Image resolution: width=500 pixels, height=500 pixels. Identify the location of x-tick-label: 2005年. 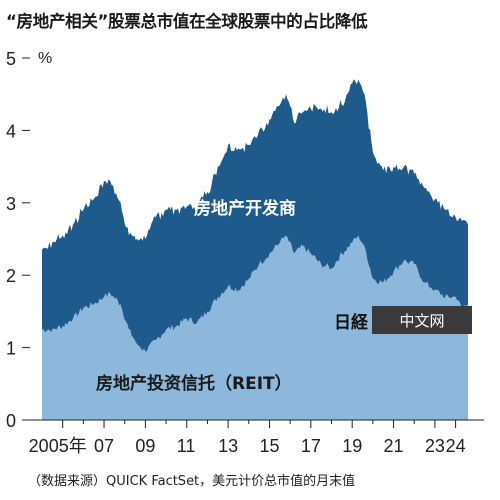
(58, 446).